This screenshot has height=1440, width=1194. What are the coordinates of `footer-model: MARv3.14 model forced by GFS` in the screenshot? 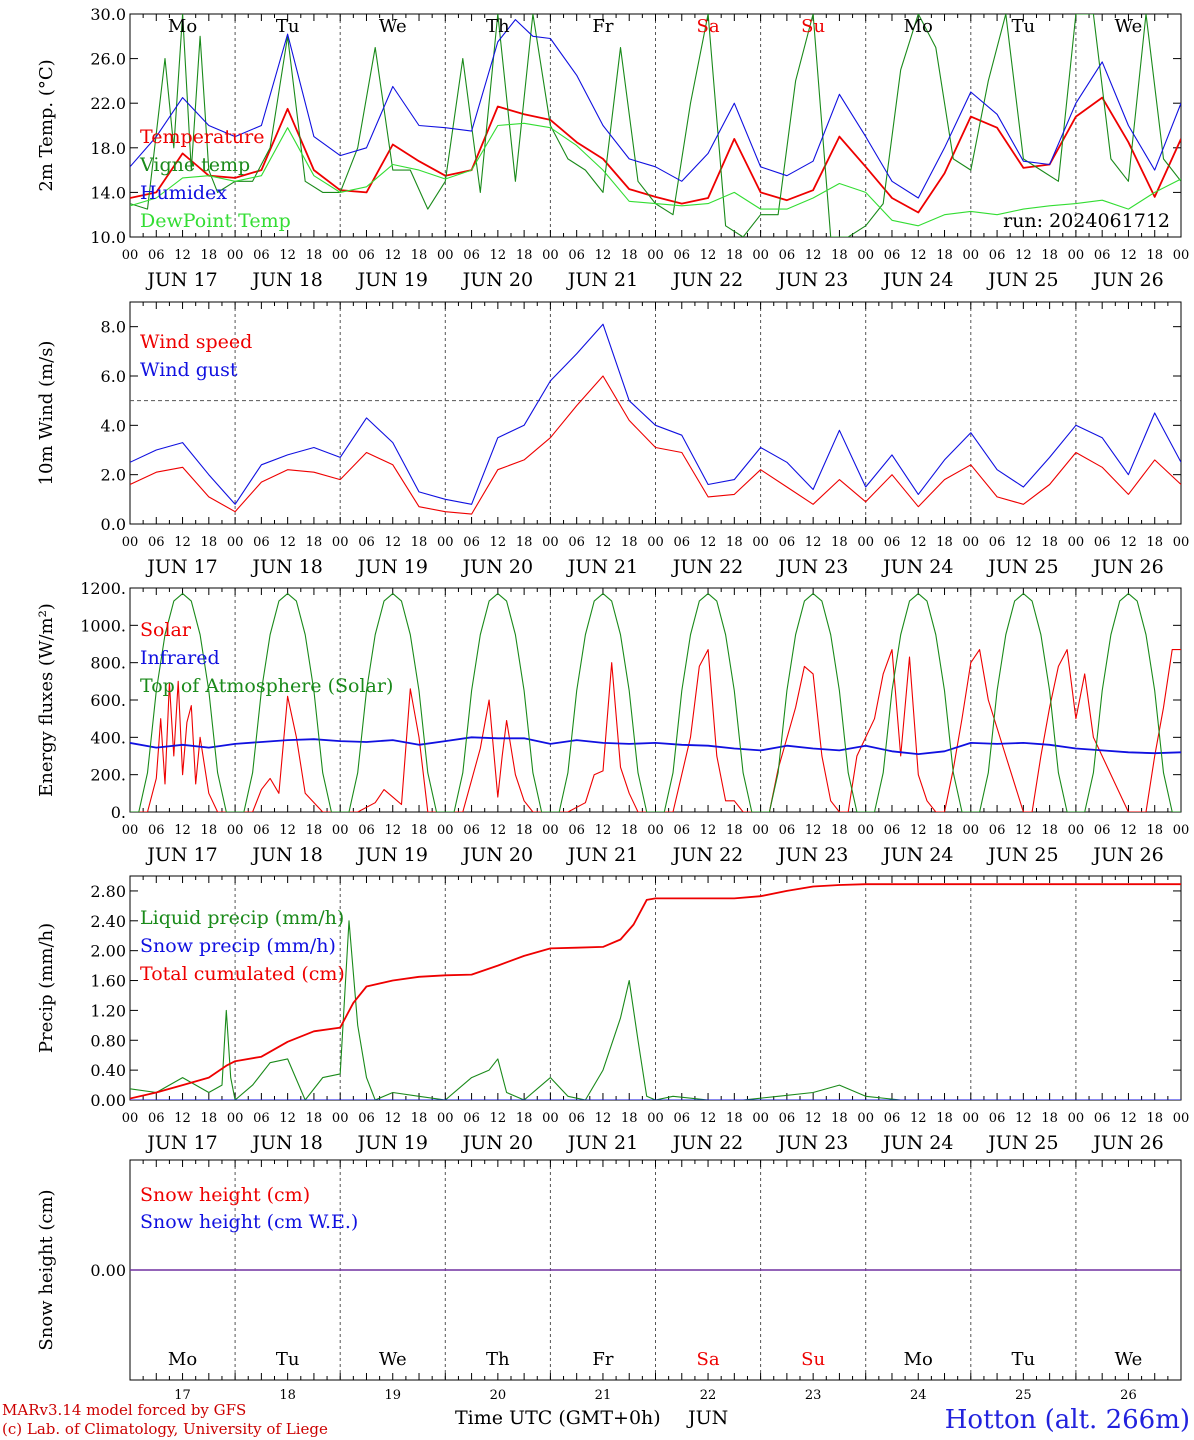 It's located at (124, 1410).